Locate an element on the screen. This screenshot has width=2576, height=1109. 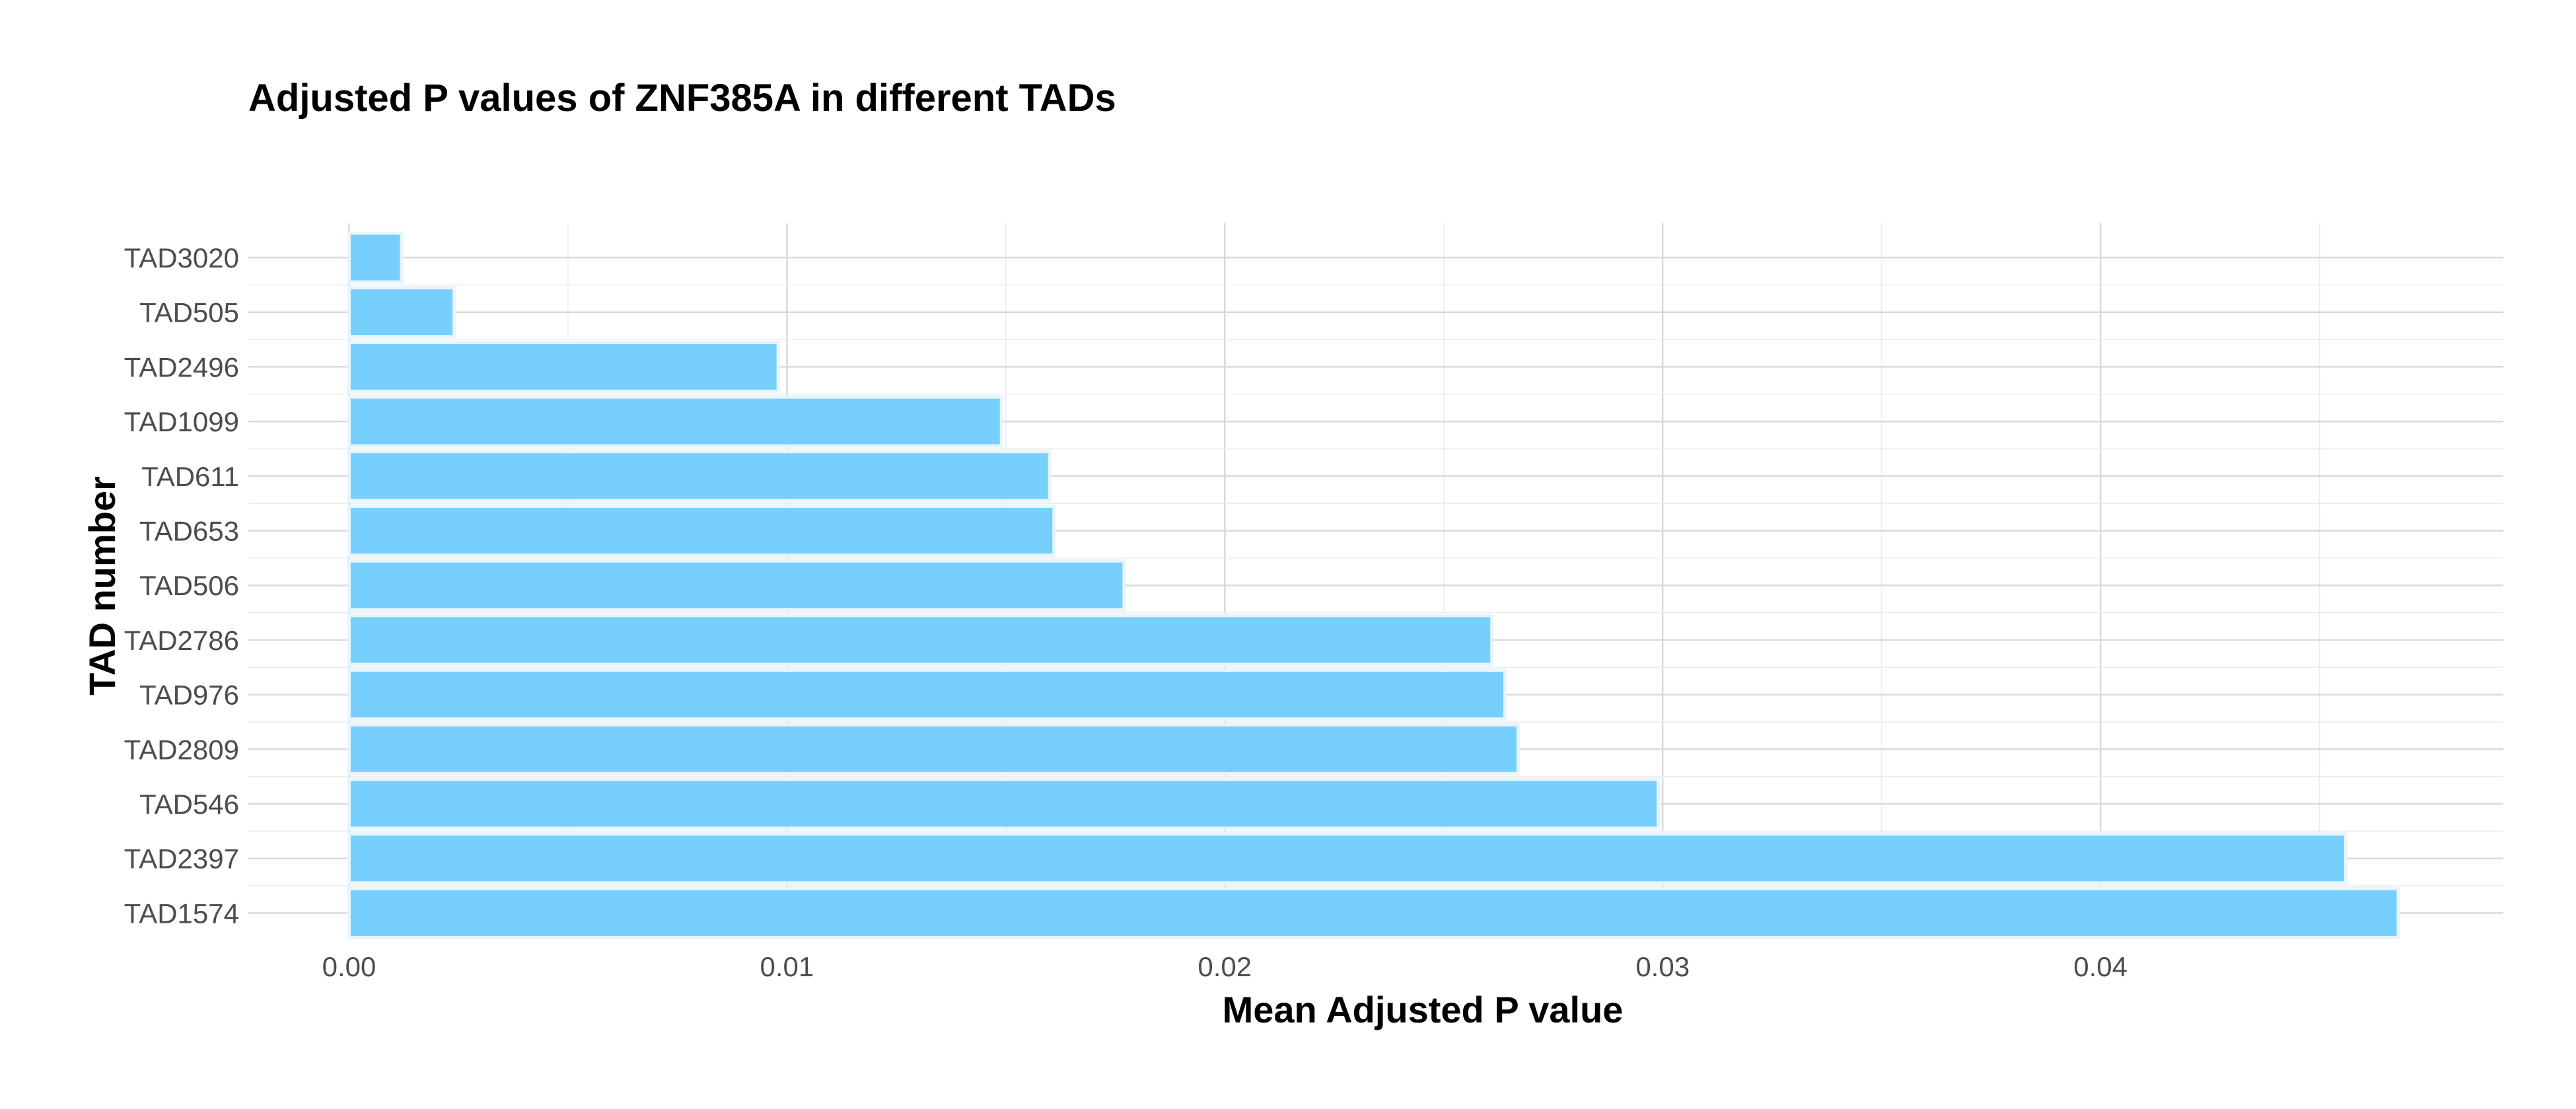
y-tick-label: TAD505 is located at coordinates (189, 312).